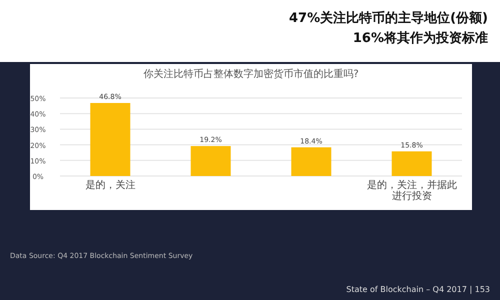 This screenshot has height=300, width=500. Describe the element at coordinates (251, 74) in the screenshot. I see `chart-title: 你关注比特币占整体数字加密货币市值的比重吗?` at that location.